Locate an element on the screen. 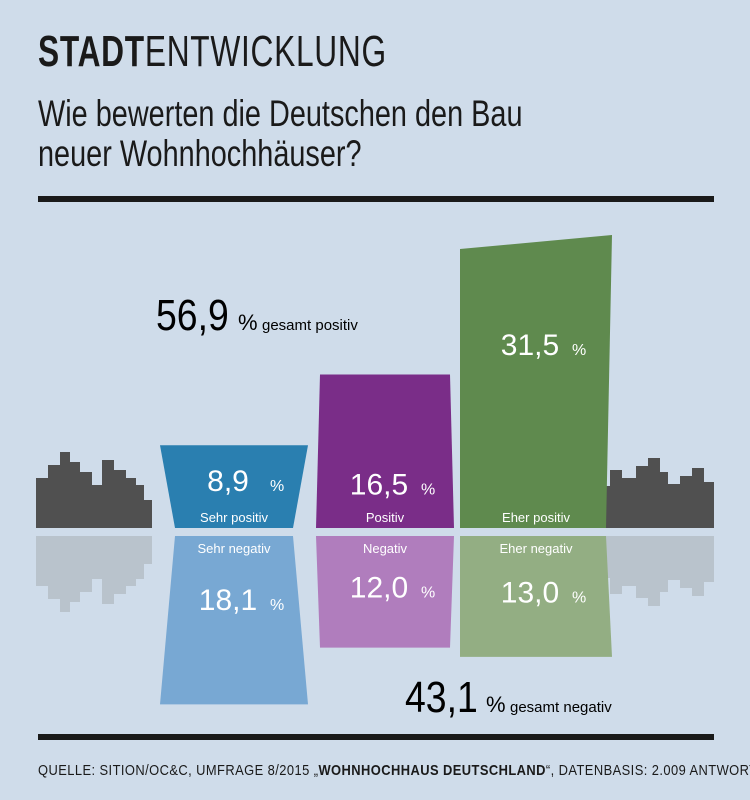  value-label-eher-positiv: 31,5 is located at coordinates (530, 345).